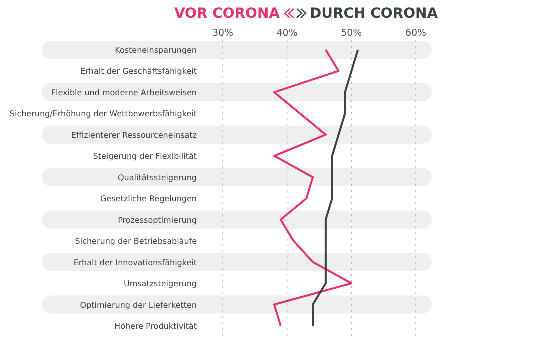  What do you see at coordinates (157, 177) in the screenshot?
I see `y-tick-label: Qualitätssteigerung` at bounding box center [157, 177].